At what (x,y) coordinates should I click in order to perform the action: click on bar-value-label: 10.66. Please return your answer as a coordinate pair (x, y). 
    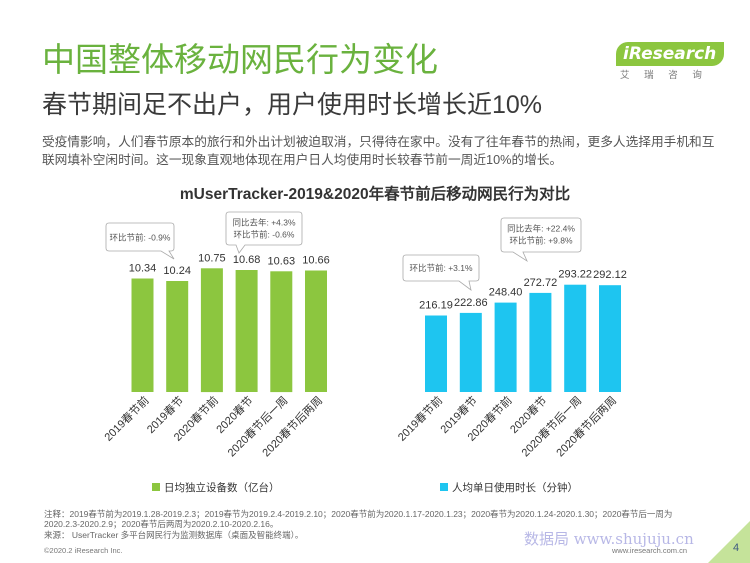
    Looking at the image, I should click on (316, 261).